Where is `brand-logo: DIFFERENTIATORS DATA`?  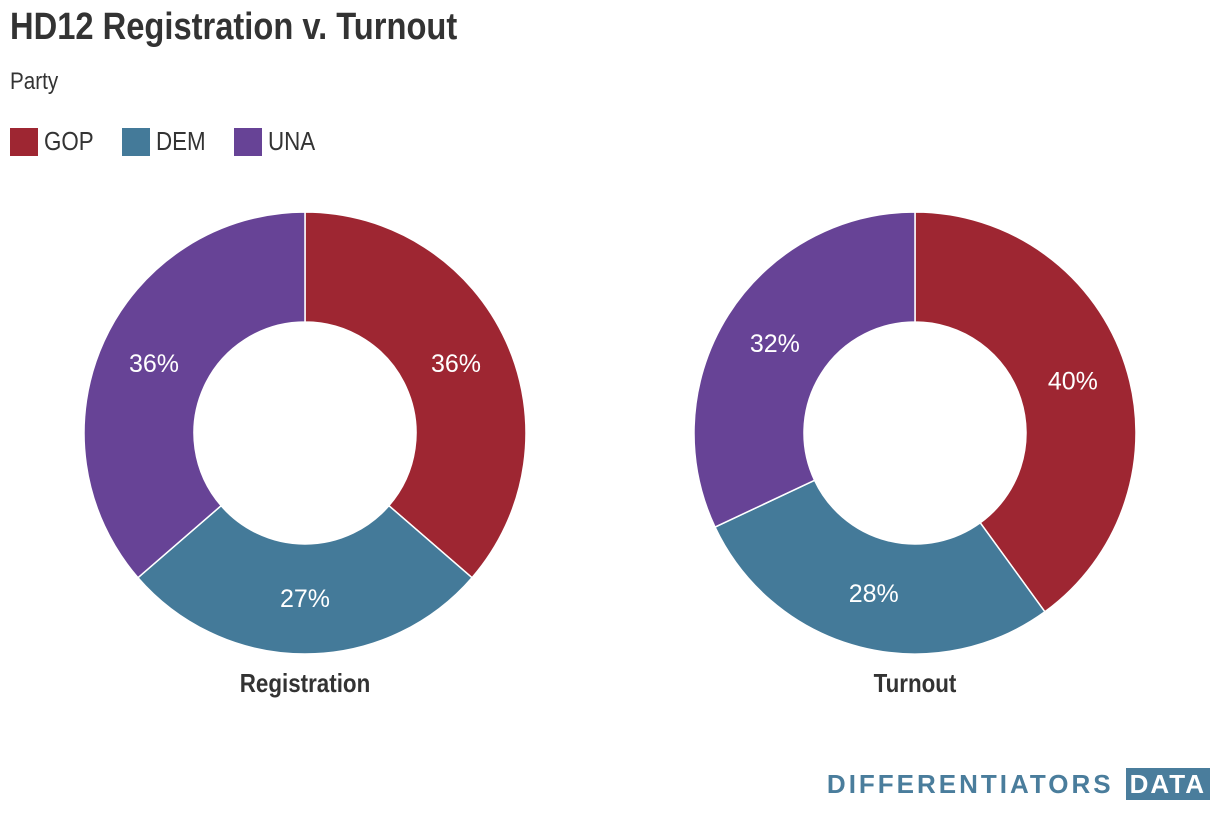 brand-logo: DIFFERENTIATORS DATA is located at coordinates (1018, 784).